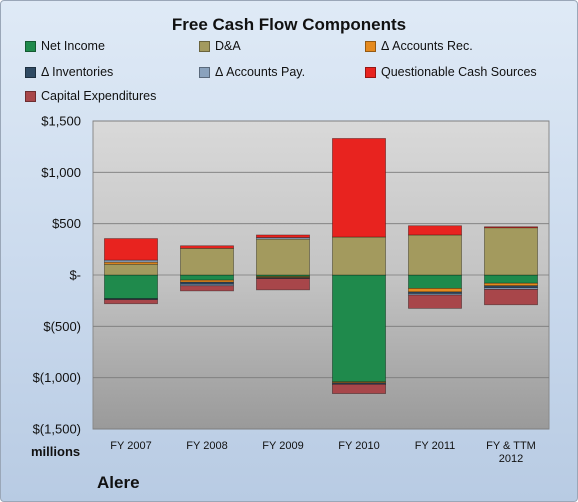  What do you see at coordinates (61, 121) in the screenshot?
I see `y-tick-label: $1,500` at bounding box center [61, 121].